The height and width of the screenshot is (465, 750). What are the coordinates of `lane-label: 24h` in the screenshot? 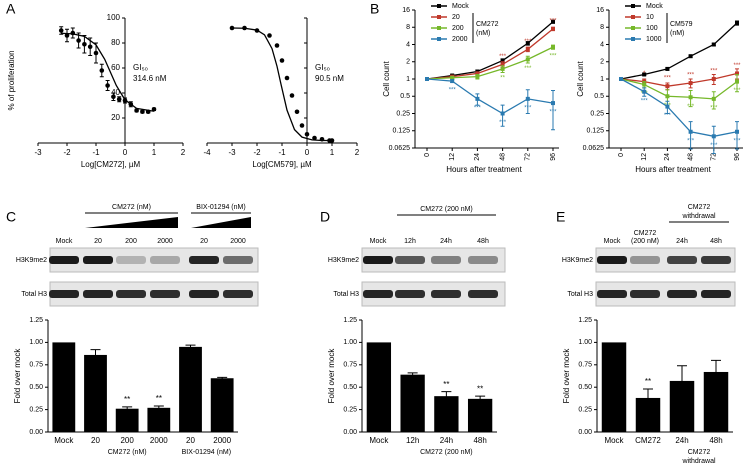 It's located at (446, 241).